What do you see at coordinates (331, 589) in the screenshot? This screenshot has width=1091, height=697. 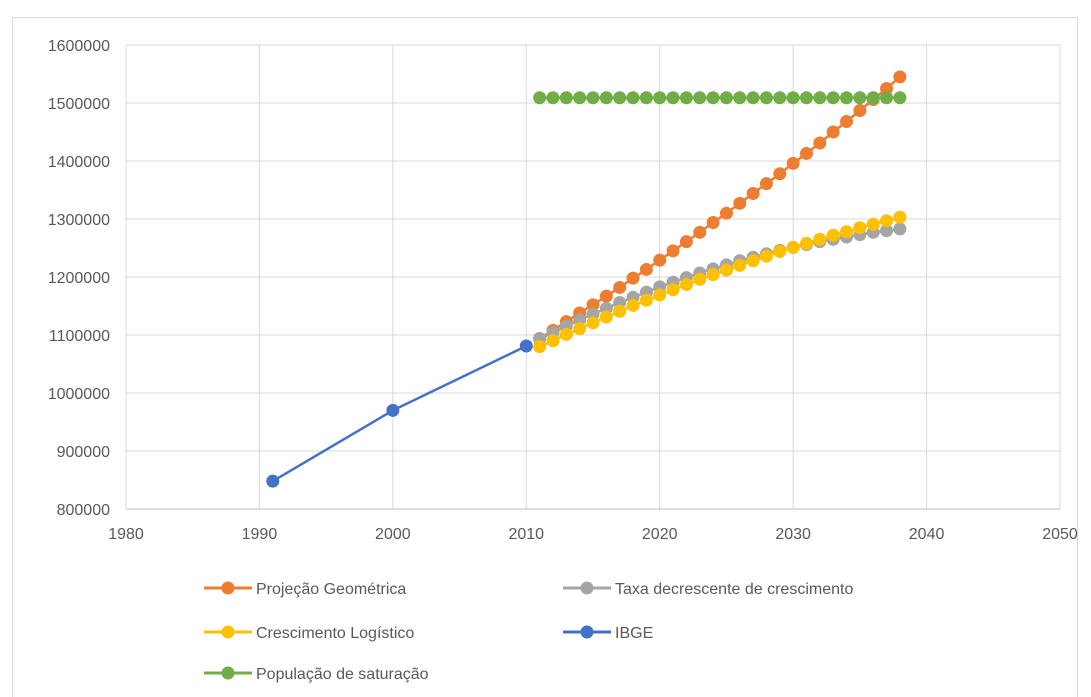 I see `legend-label: Projeção Geométrica` at bounding box center [331, 589].